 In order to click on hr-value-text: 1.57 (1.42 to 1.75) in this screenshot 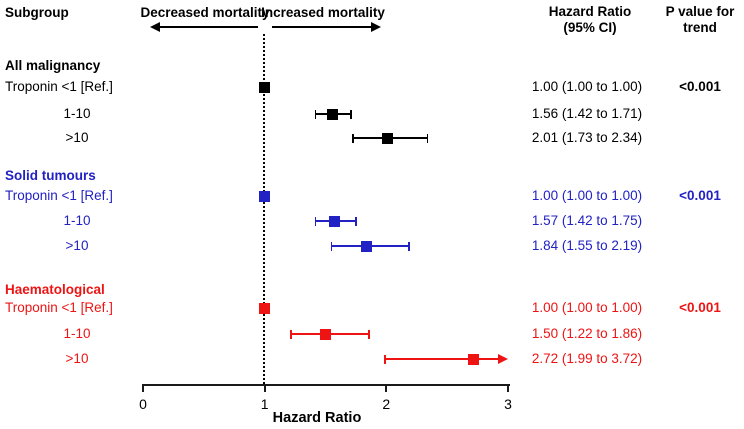, I will do `click(587, 220)`.